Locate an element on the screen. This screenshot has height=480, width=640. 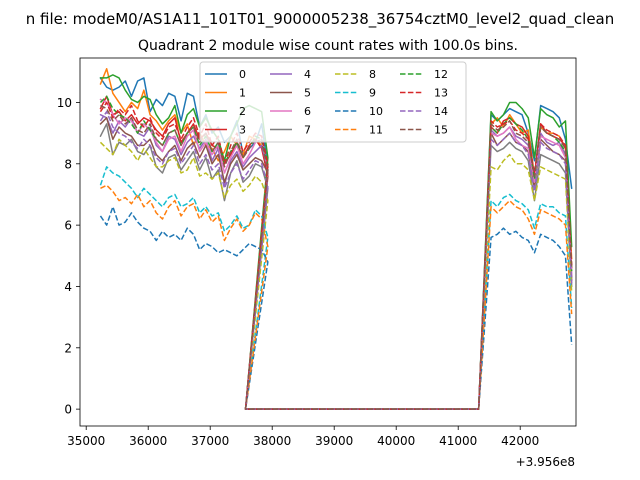
legend-label-10: 10 is located at coordinates (376, 111).